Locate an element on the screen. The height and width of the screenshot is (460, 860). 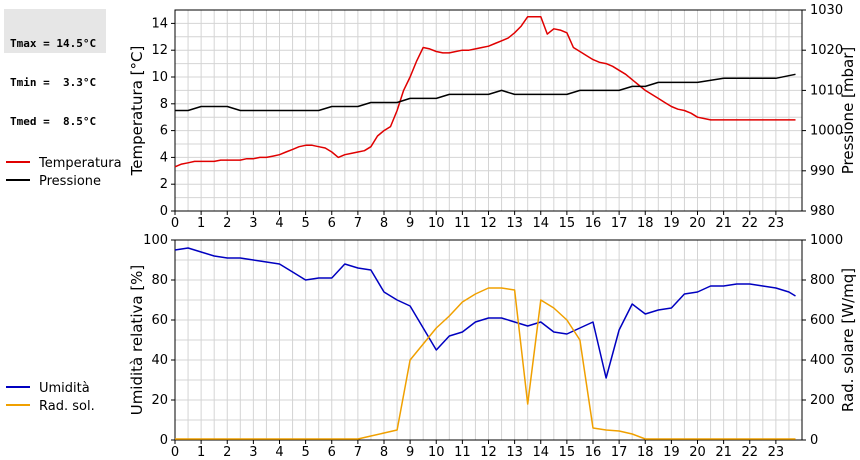
y-tick-label: 60 is located at coordinates (159, 320).